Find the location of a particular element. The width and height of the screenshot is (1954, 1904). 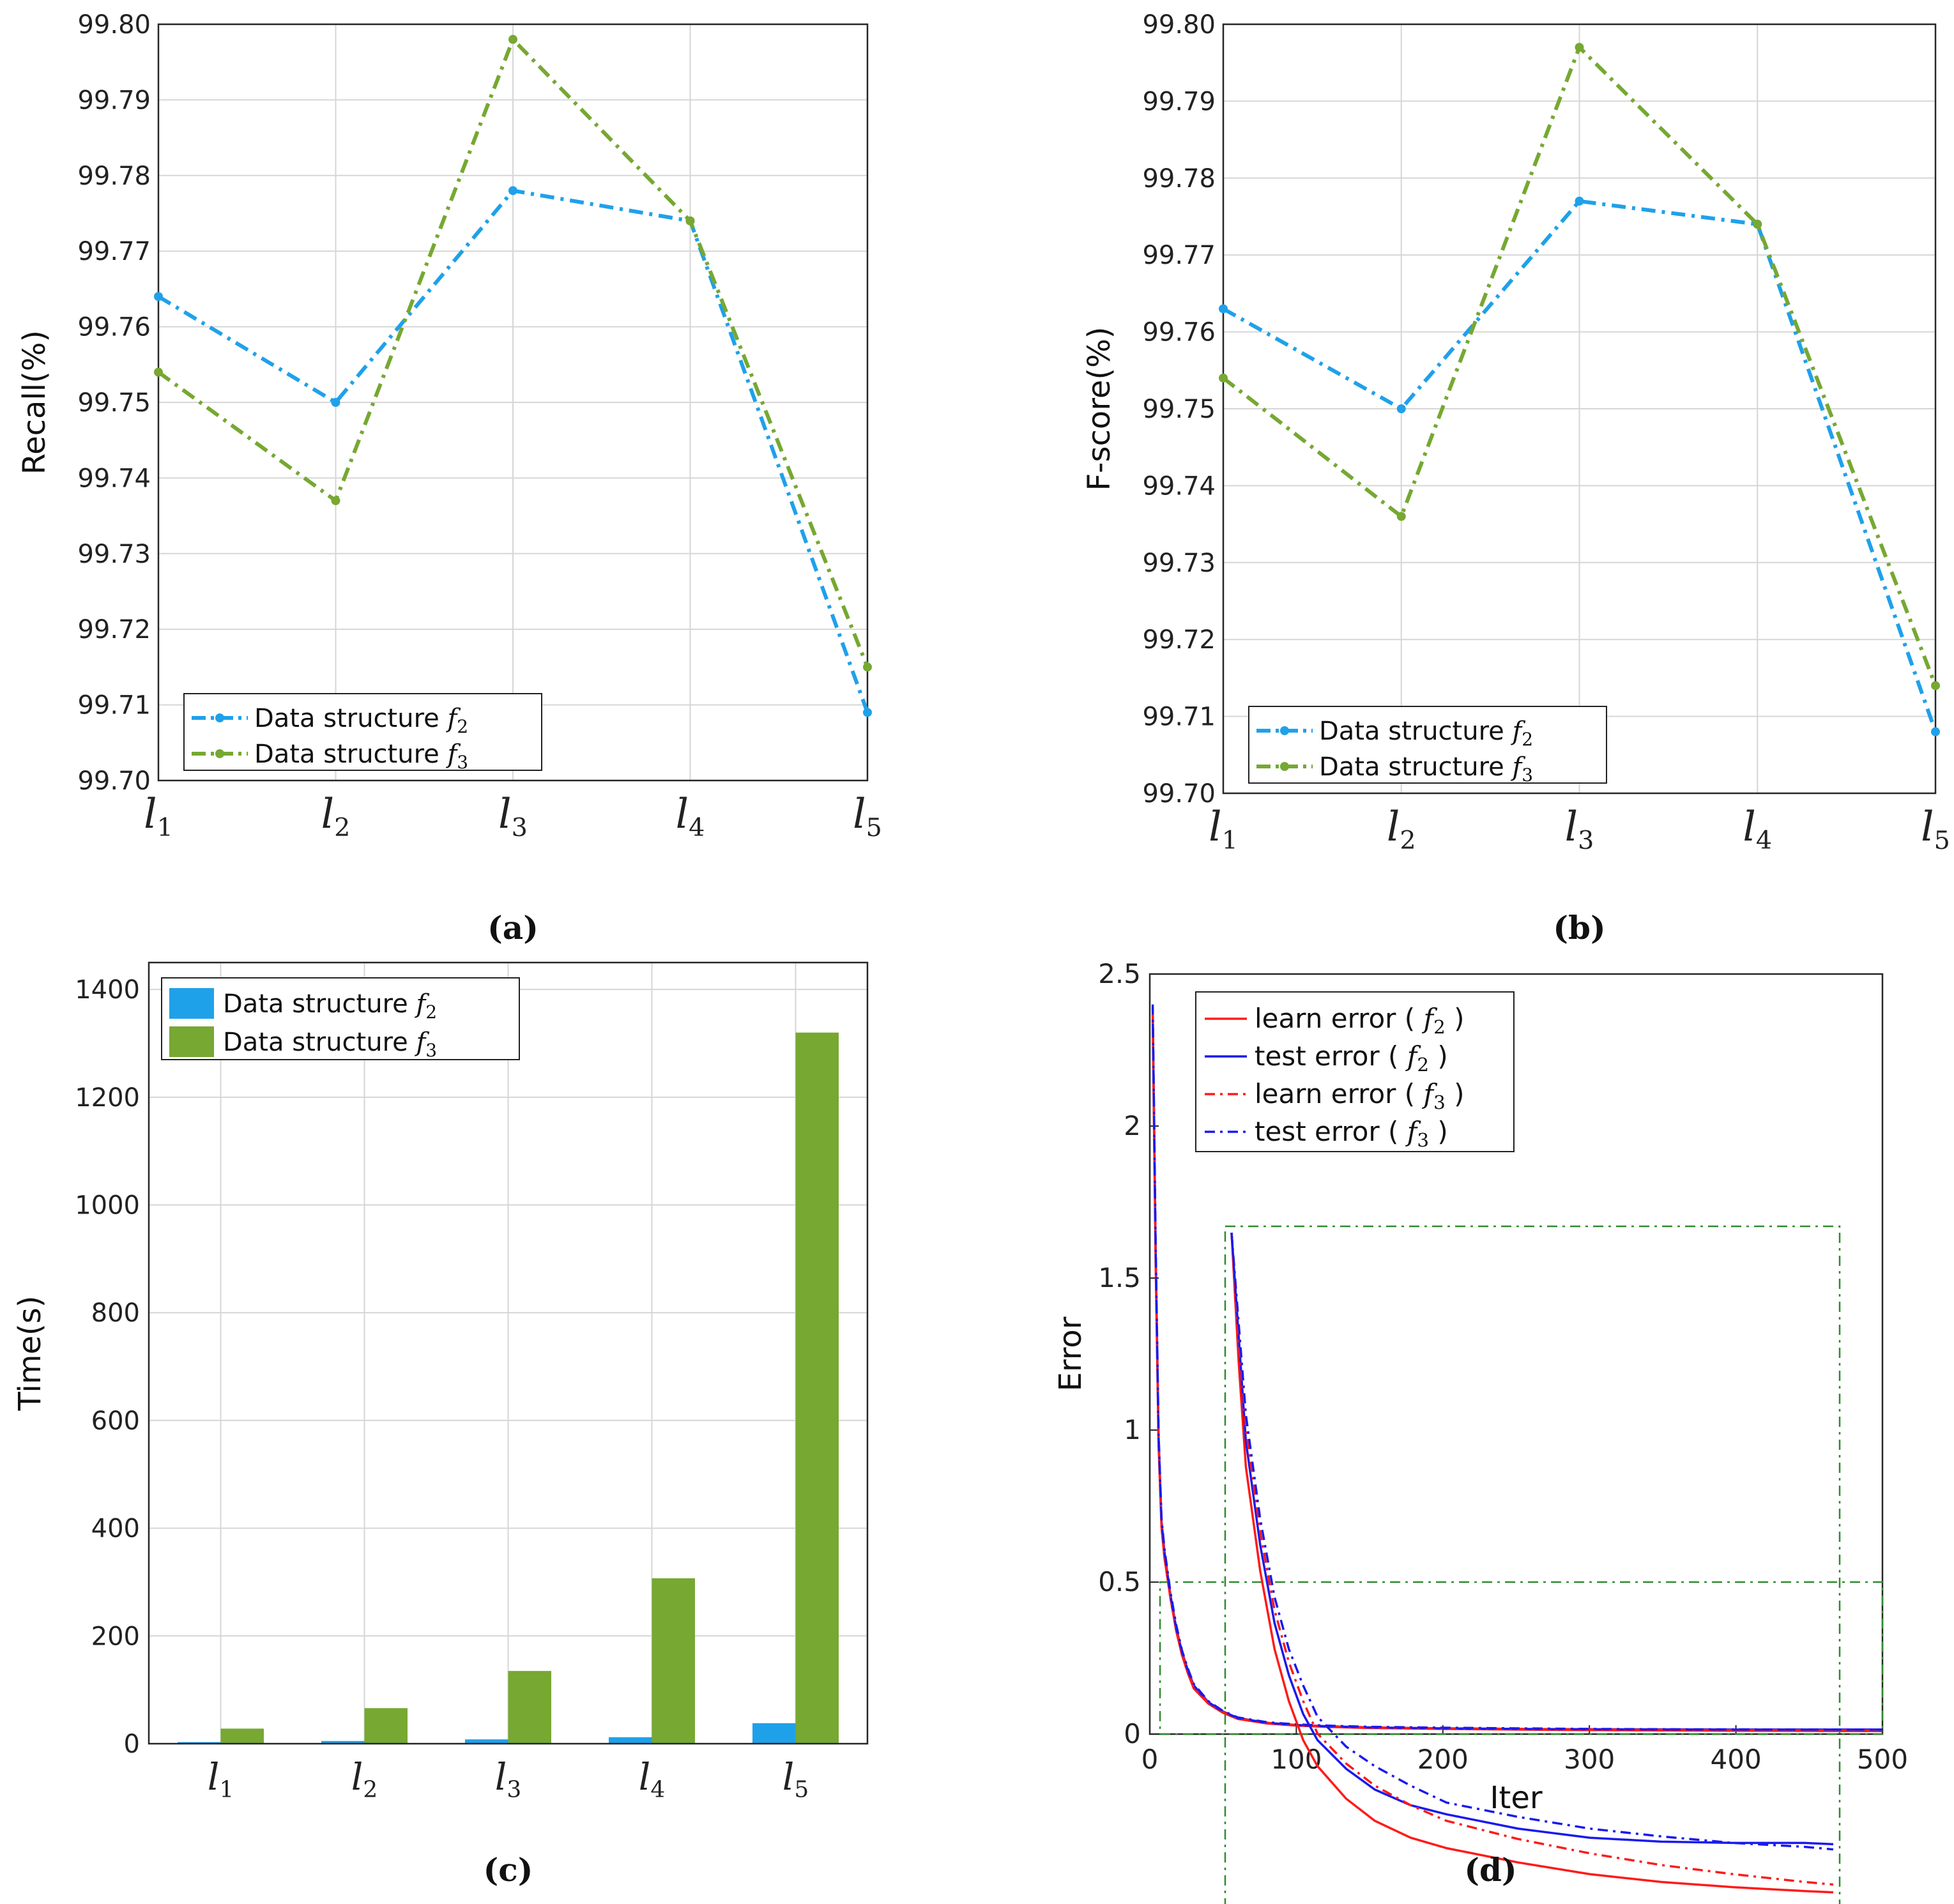

y-axis-label: Error is located at coordinates (1070, 1353).